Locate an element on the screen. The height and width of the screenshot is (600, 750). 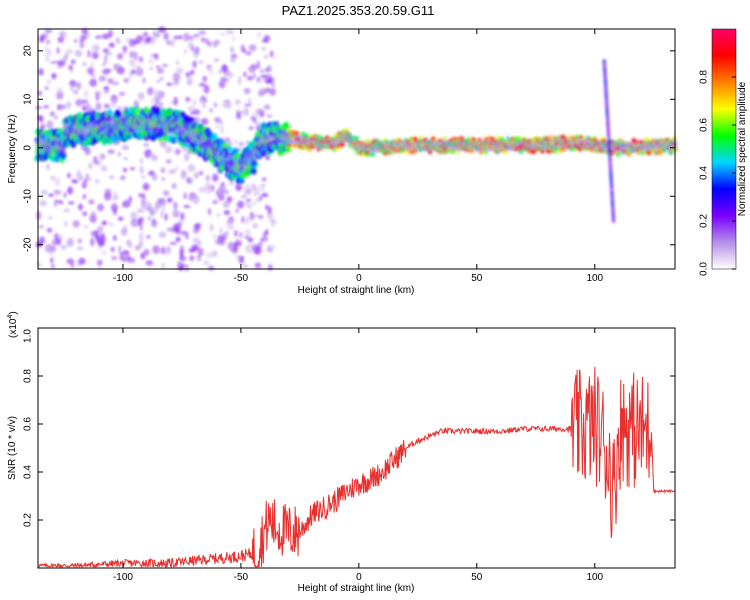
y-tick-label: 0.8 is located at coordinates (28, 376).